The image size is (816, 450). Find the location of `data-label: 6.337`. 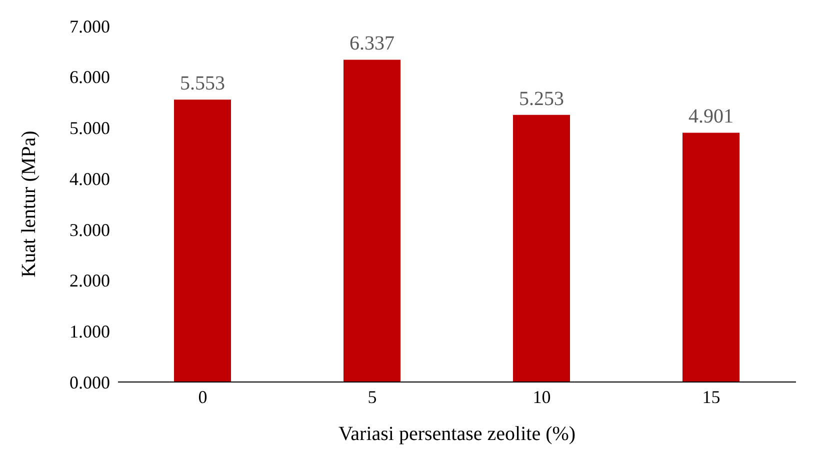

data-label: 6.337 is located at coordinates (372, 43).